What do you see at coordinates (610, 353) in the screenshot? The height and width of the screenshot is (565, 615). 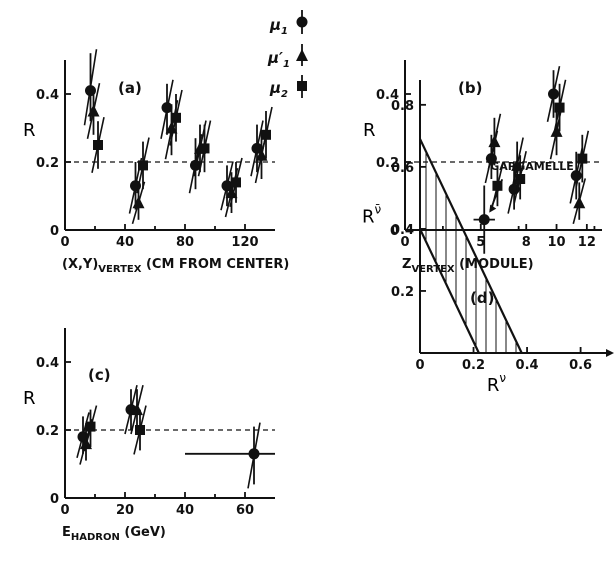 I see `x-axis-arrow` at bounding box center [610, 353].